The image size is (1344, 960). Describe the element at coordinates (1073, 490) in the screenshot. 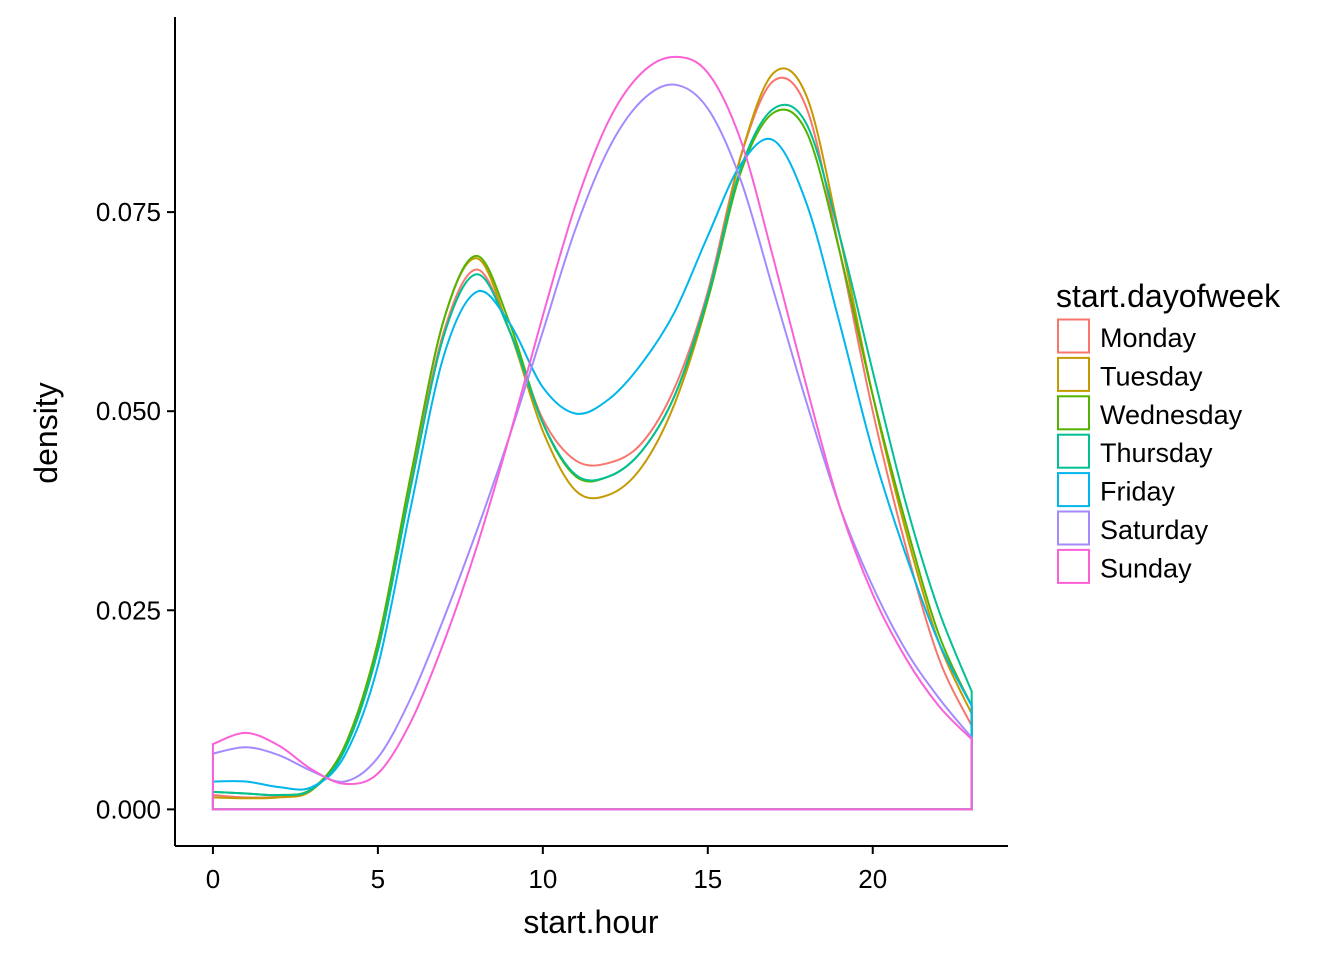

I see `legend-key-friday` at that location.